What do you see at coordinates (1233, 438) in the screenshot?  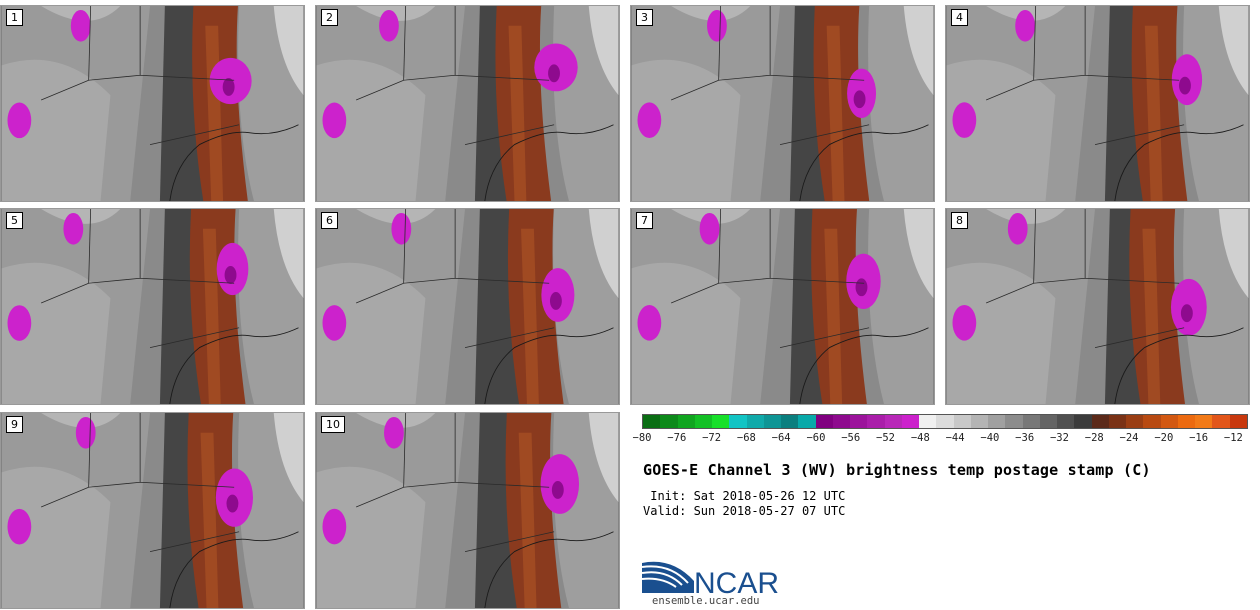 I see `colorbar-tick-label: −12` at bounding box center [1233, 438].